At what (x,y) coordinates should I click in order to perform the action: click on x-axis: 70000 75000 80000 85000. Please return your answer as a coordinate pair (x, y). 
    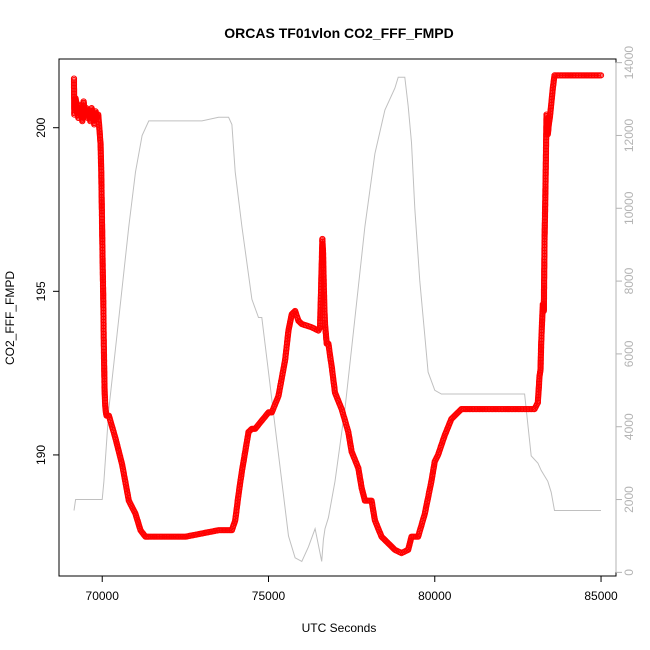
    Looking at the image, I should click on (352, 589).